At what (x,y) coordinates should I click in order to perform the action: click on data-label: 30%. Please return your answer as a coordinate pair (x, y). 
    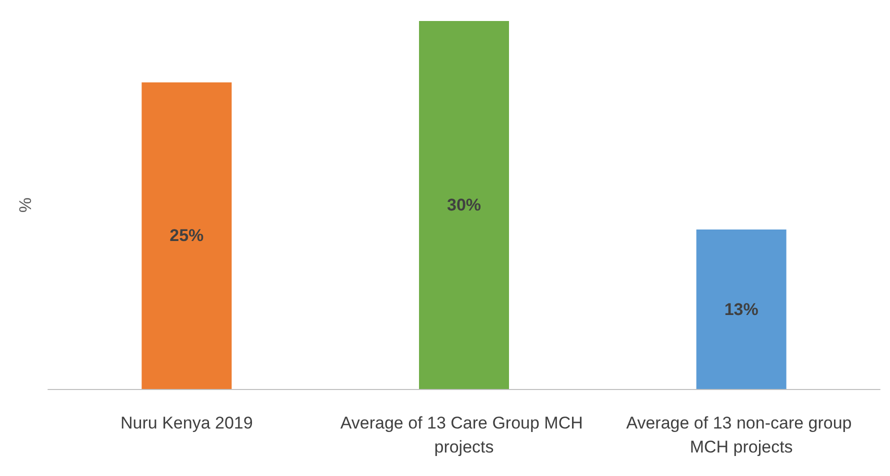
    Looking at the image, I should click on (464, 205).